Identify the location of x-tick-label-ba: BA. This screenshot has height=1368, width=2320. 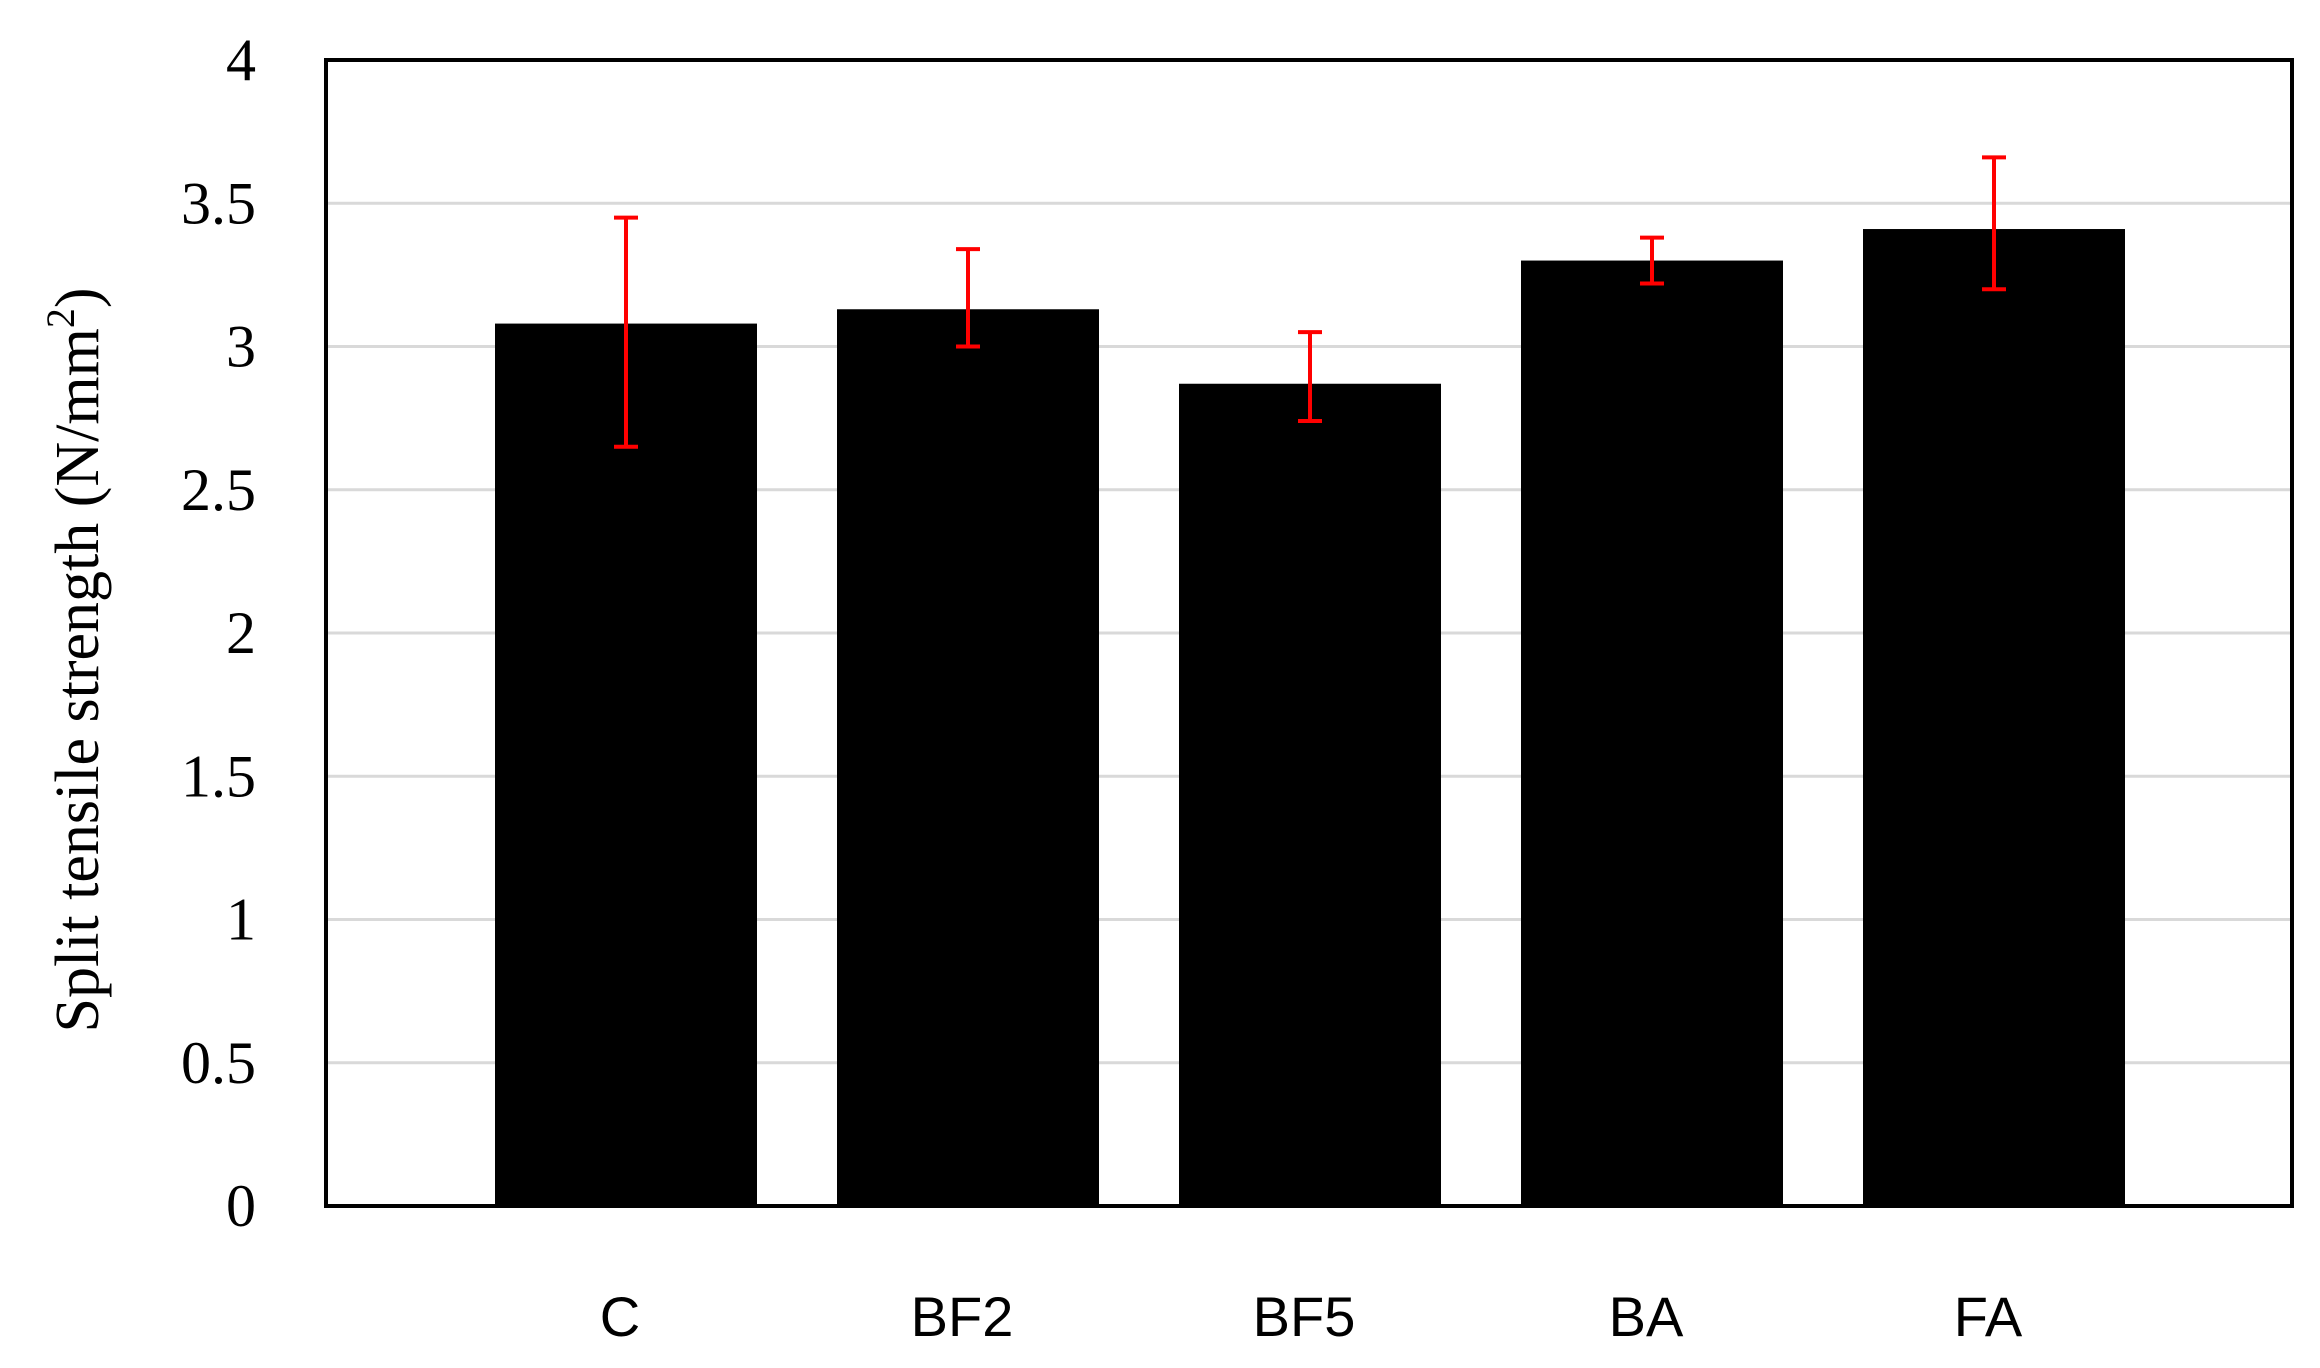
(1646, 1316).